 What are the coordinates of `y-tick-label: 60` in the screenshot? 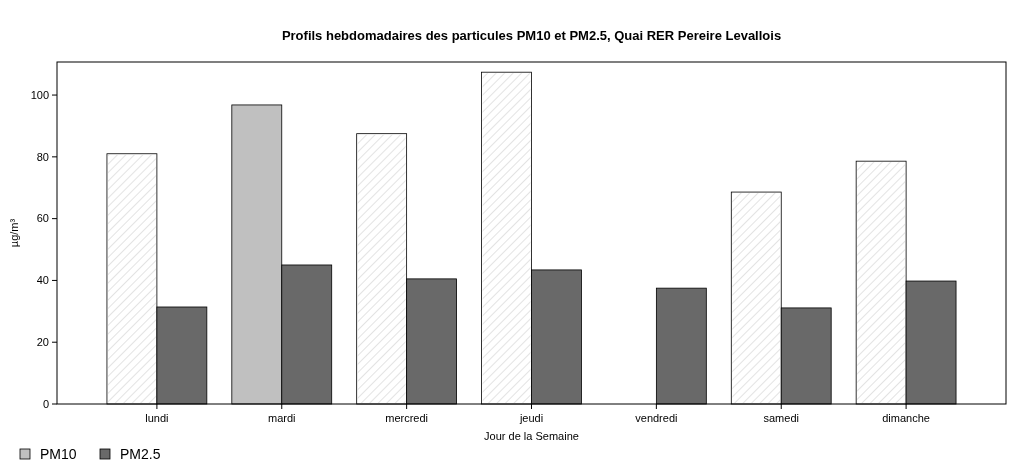 It's located at (42, 218).